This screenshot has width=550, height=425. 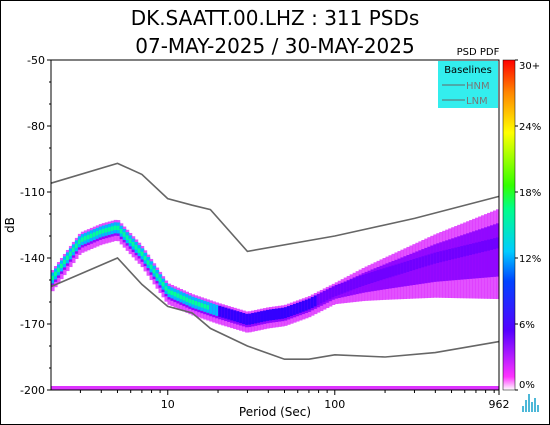 I want to click on colorbar-tick-label: 24%, so click(x=530, y=127).